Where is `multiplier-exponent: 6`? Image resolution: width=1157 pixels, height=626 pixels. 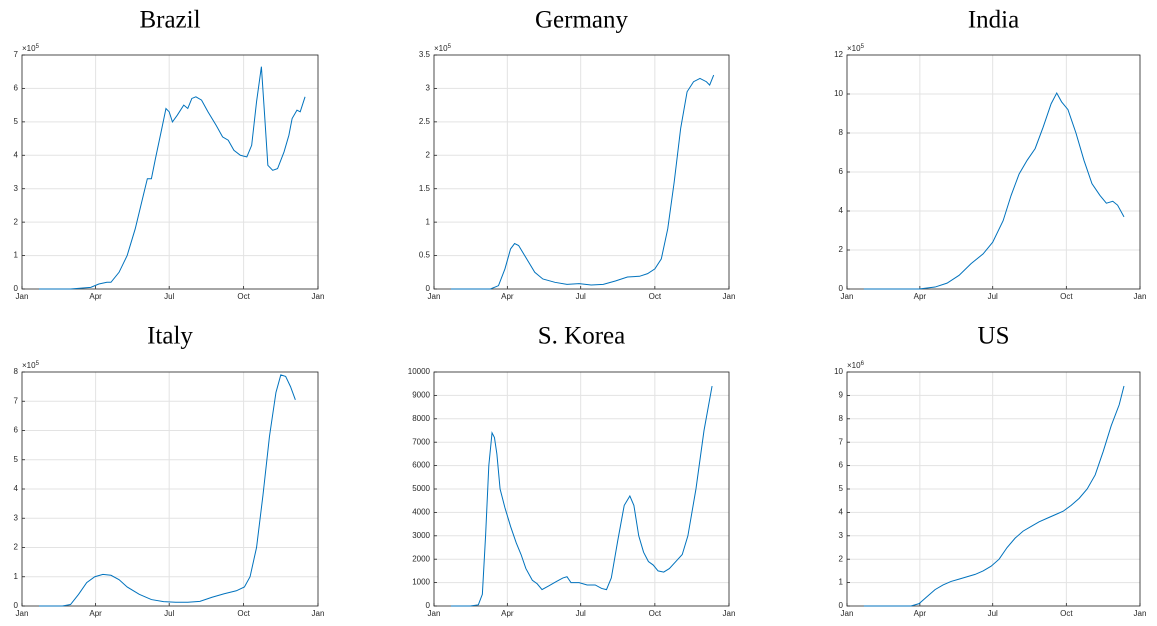
multiplier-exponent: 6 is located at coordinates (863, 364).